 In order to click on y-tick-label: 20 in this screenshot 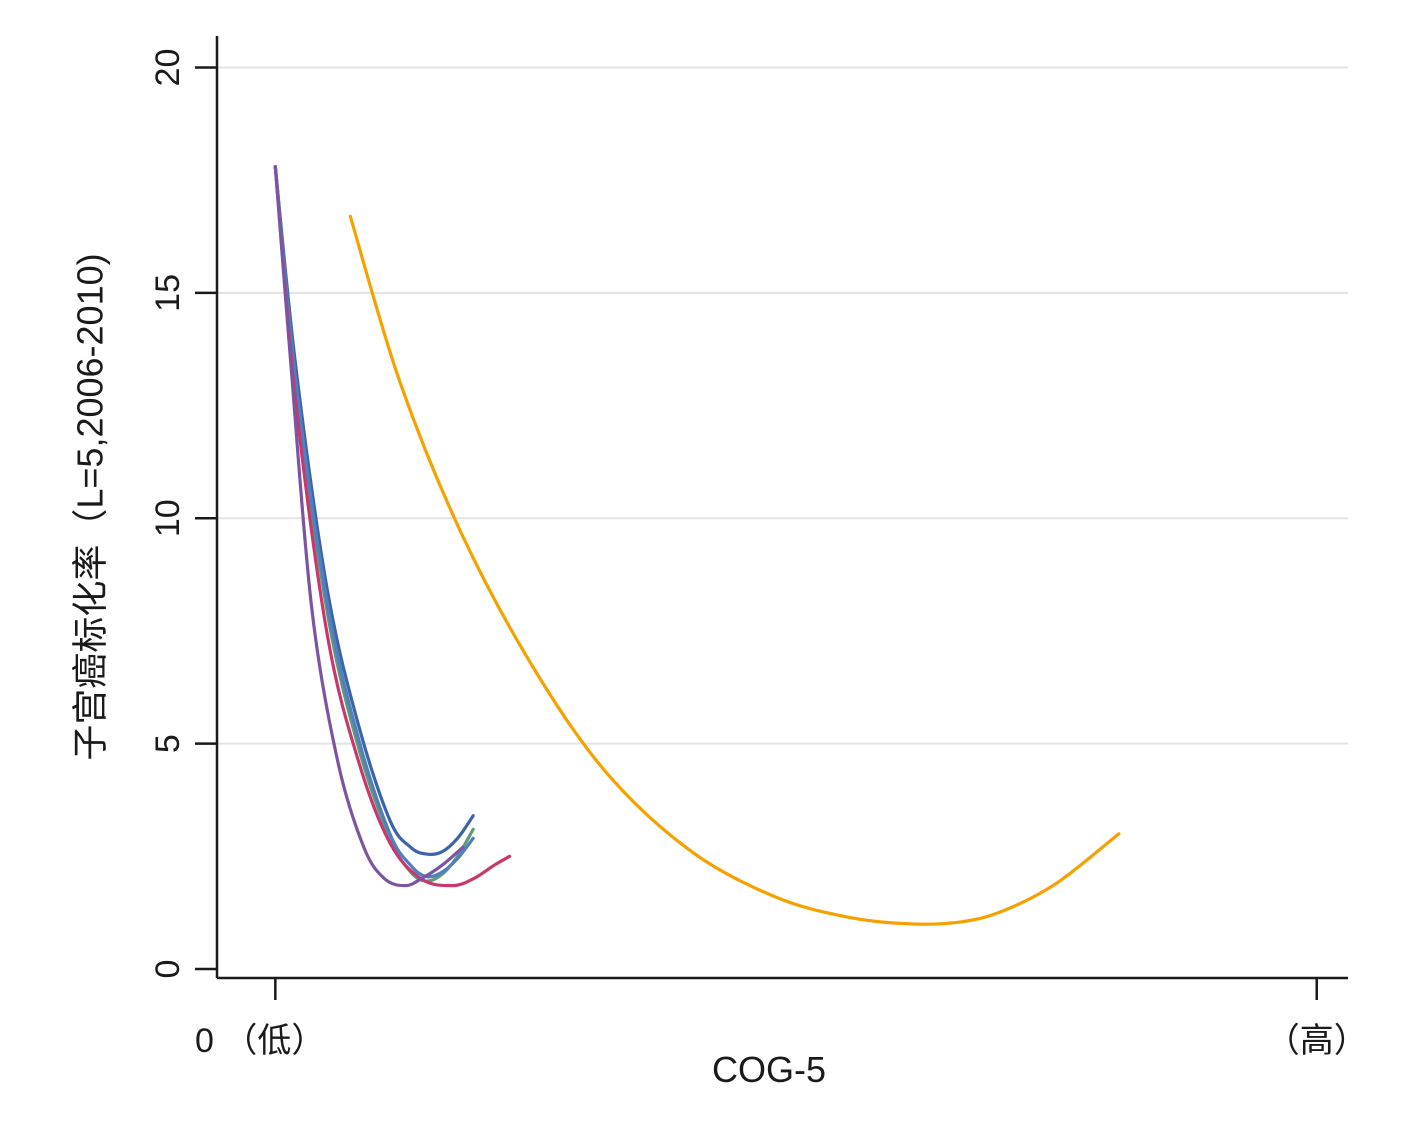, I will do `click(168, 68)`.